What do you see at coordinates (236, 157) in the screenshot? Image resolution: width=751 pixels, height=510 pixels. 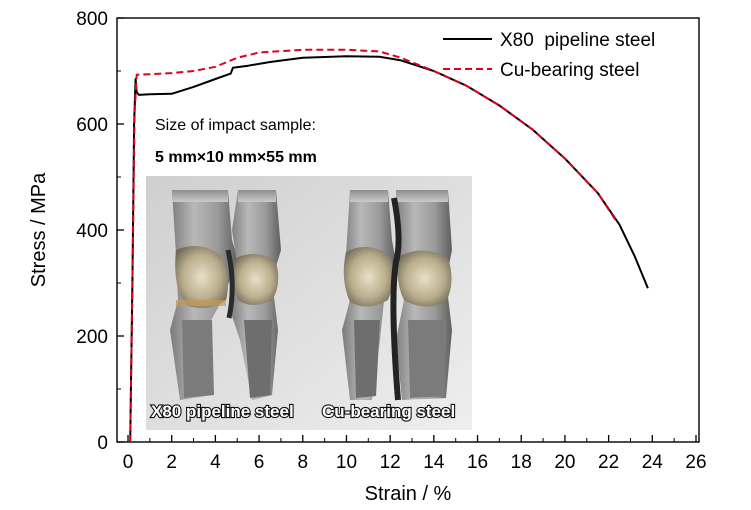 I see `annotation-sample-size-value: 5 mm×10 mm×55 mm` at bounding box center [236, 157].